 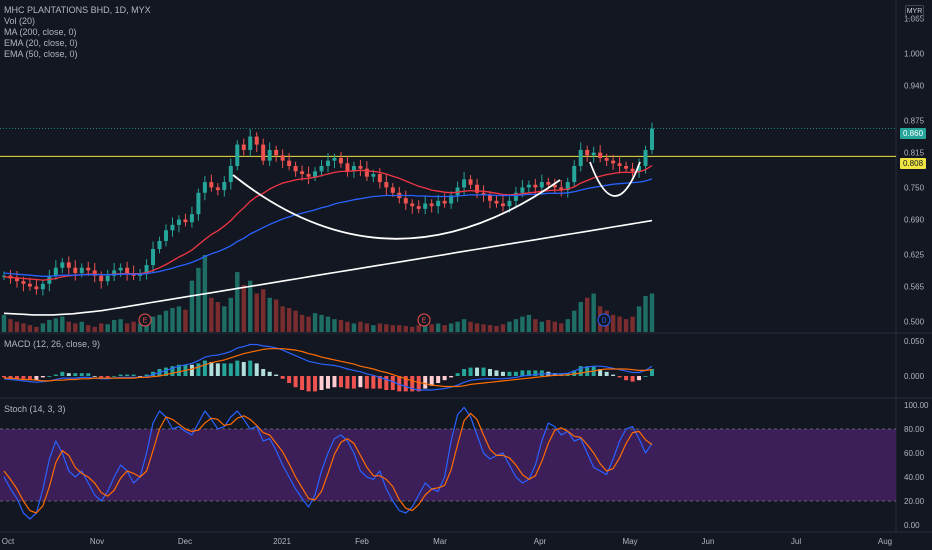 I want to click on price-axis-label: 0.815, so click(x=914, y=153).